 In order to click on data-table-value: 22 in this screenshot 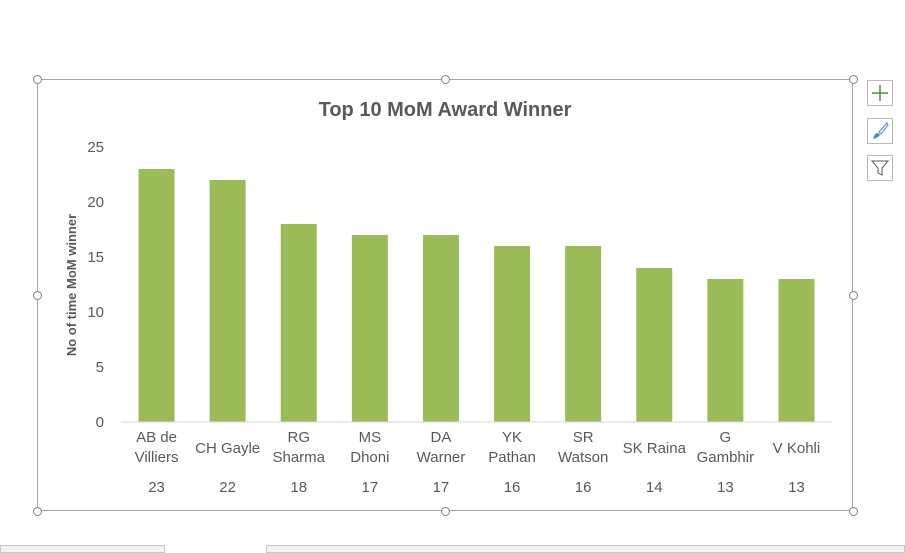, I will do `click(227, 487)`.